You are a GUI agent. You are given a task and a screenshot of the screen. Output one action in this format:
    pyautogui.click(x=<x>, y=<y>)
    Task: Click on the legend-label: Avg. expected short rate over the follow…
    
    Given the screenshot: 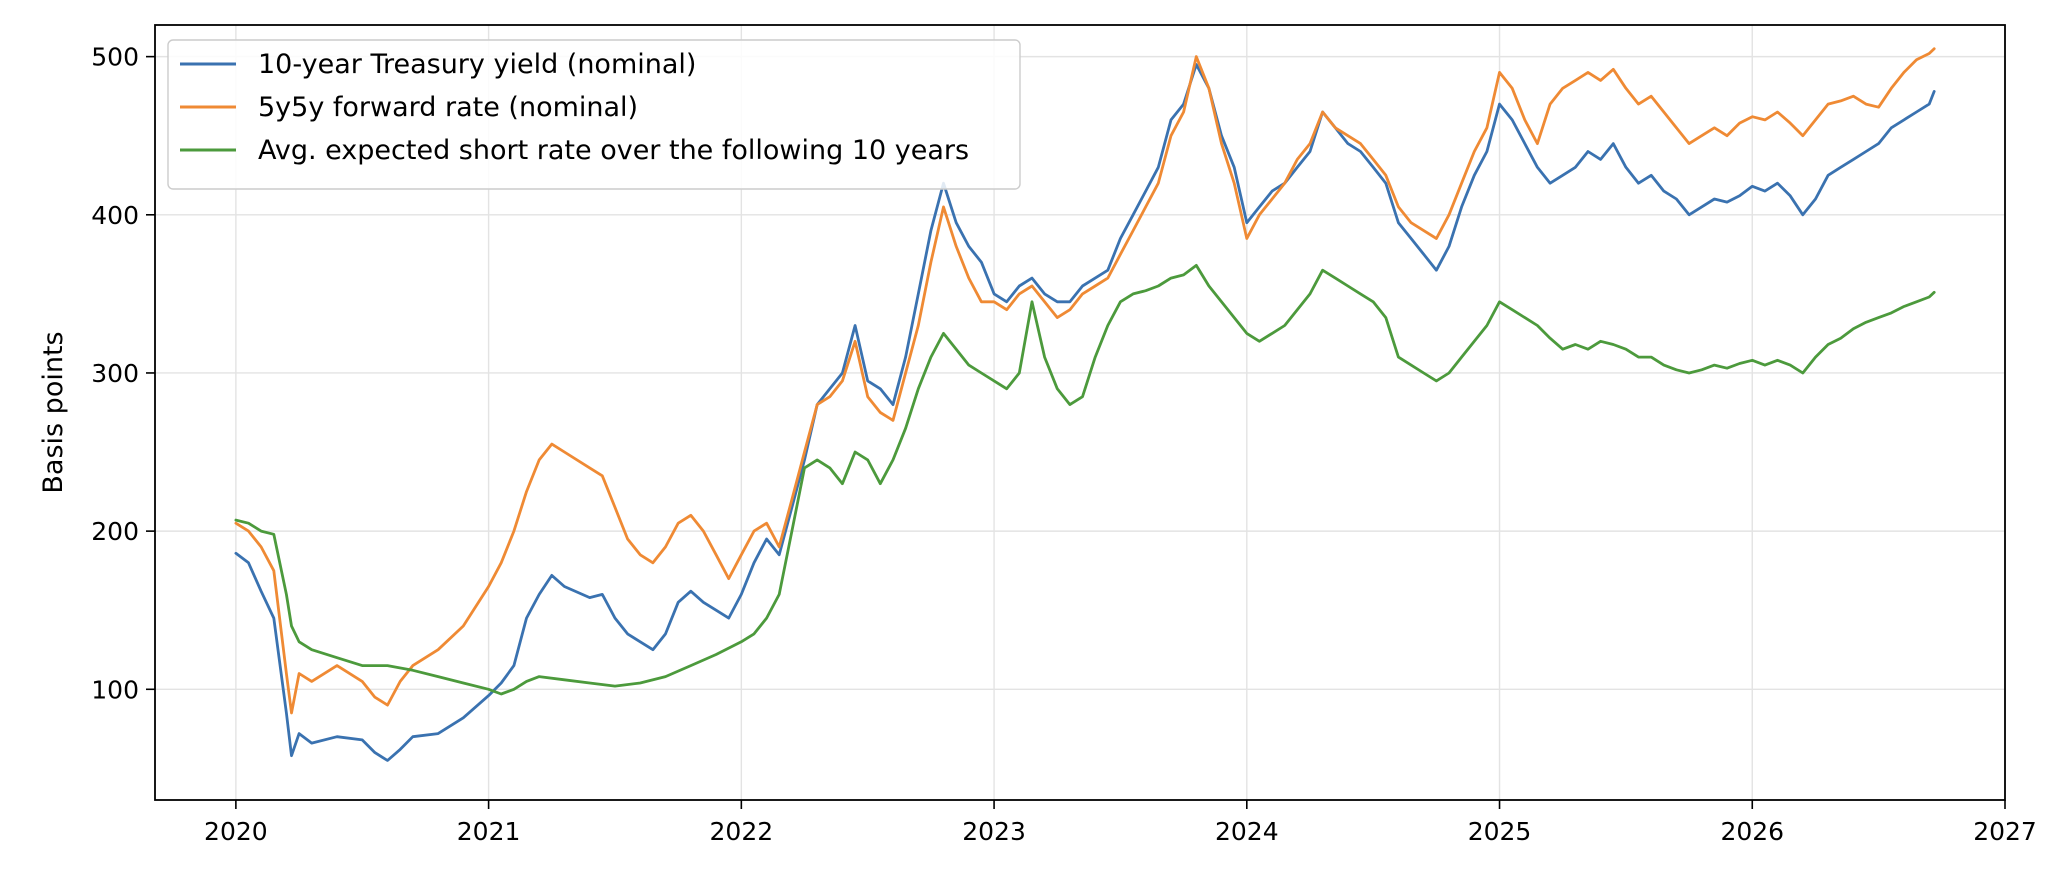 What is the action you would take?
    pyautogui.click(x=613, y=150)
    